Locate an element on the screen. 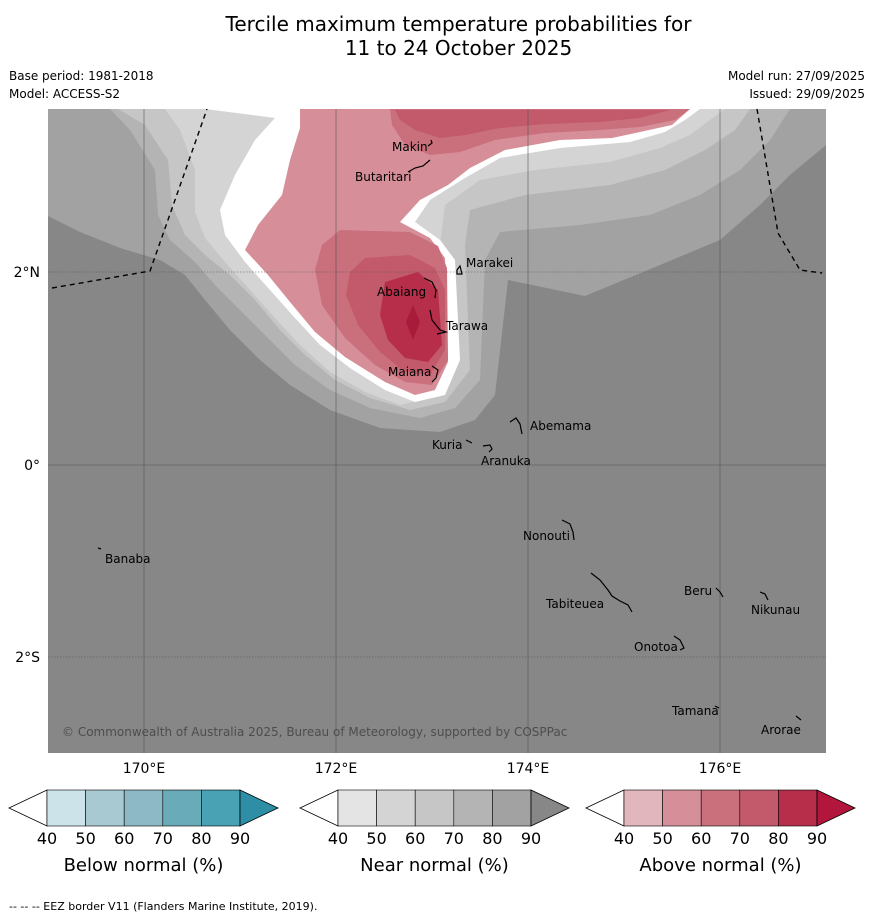  colorbar-below-normal: 40 50 60 70 80 90 Below normal (%) is located at coordinates (143, 832).